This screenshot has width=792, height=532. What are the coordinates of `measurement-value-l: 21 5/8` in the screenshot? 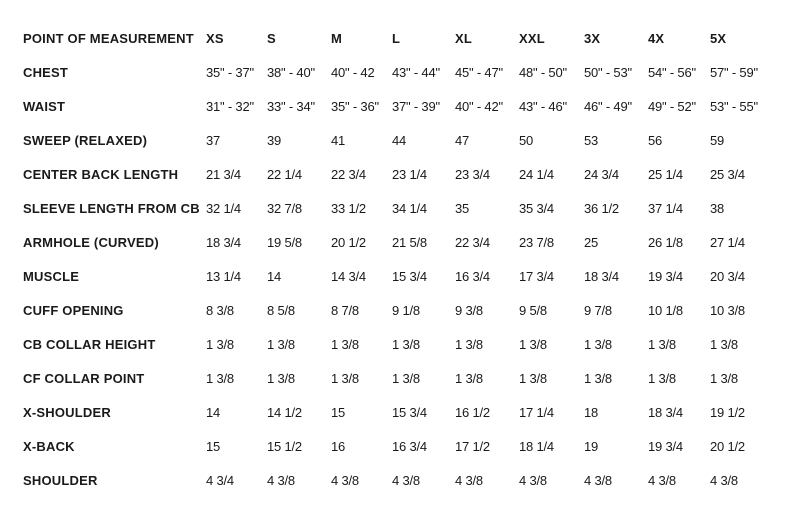 It's located at (409, 242).